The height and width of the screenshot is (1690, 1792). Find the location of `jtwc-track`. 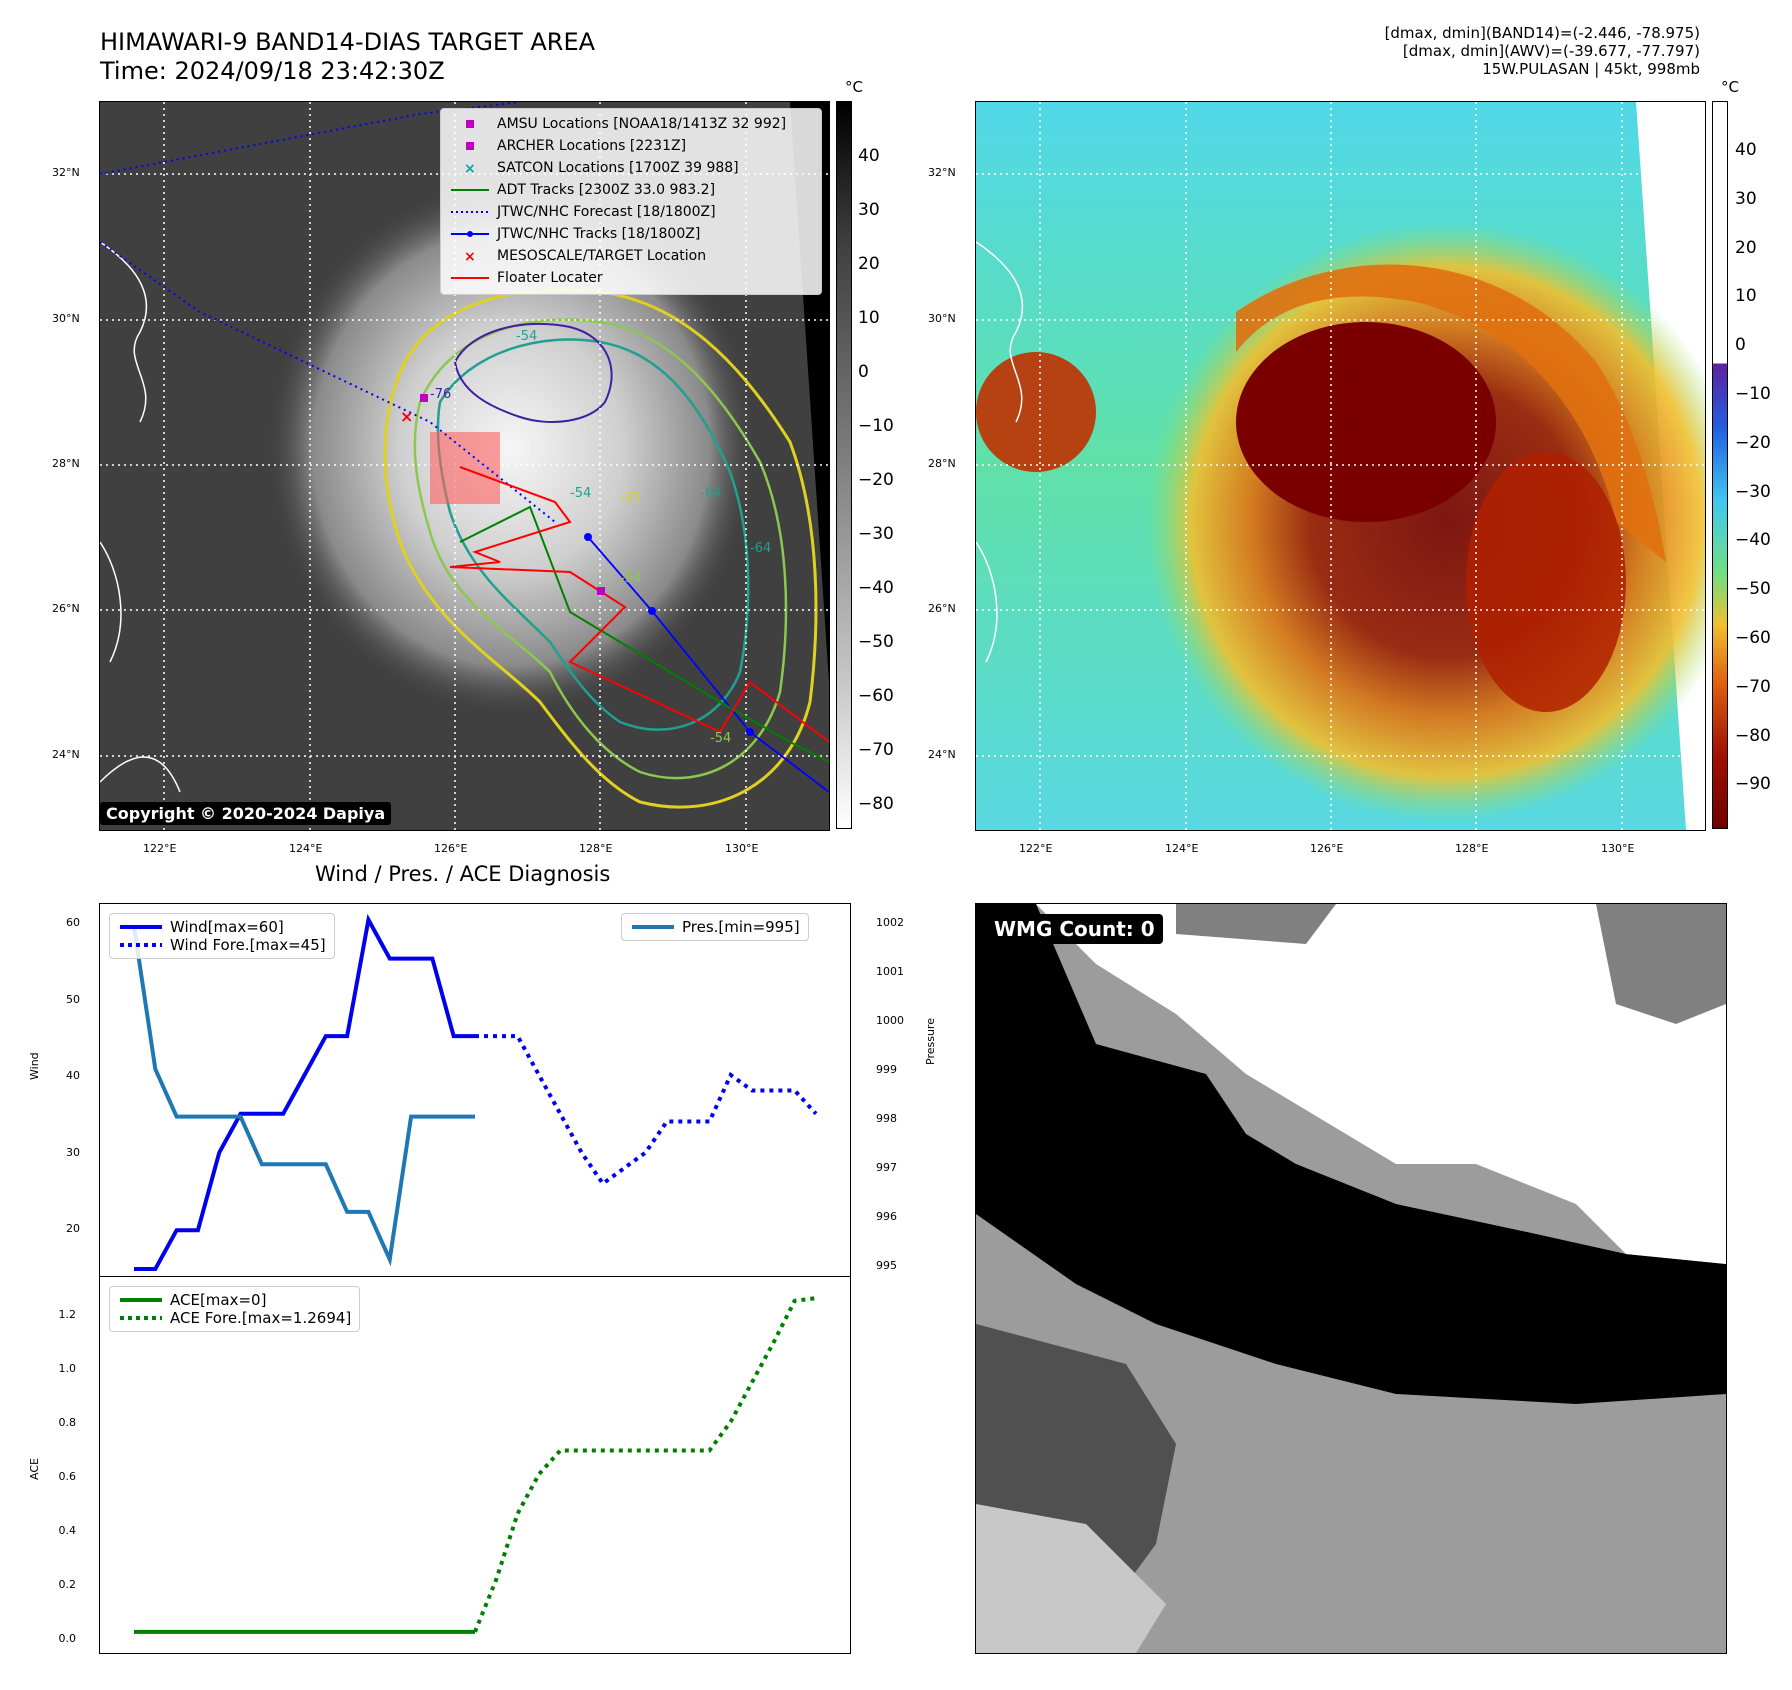

jtwc-track is located at coordinates (708, 664).